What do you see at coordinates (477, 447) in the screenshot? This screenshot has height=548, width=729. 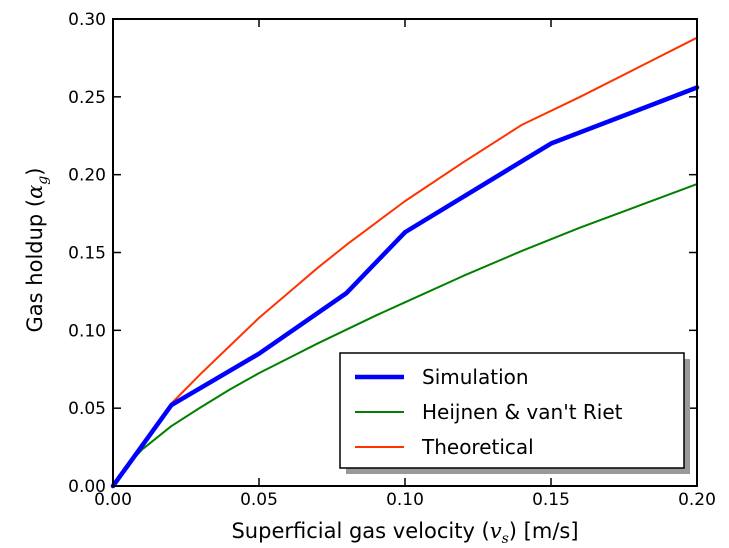 I see `legend-label-theoretical: Theoretical` at bounding box center [477, 447].